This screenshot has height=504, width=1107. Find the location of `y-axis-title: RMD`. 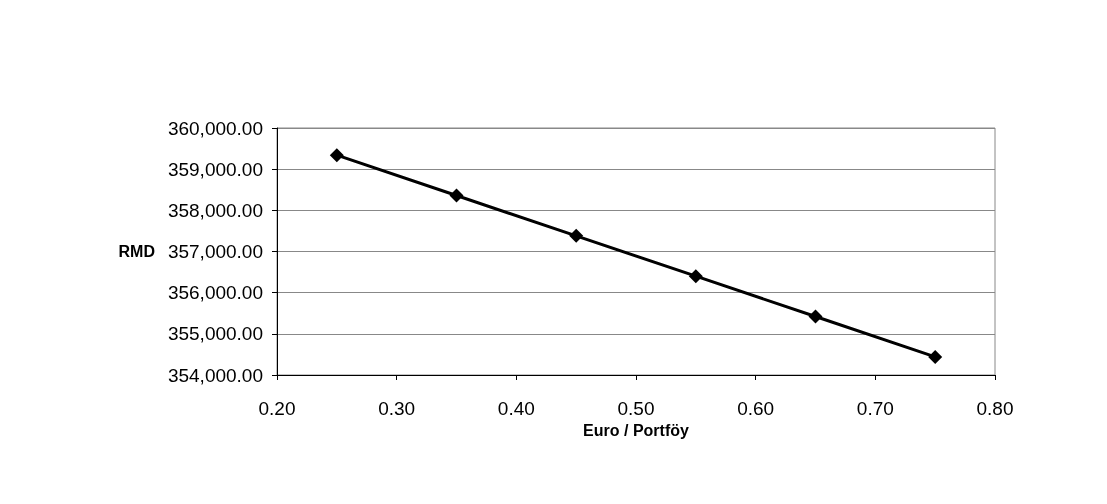

y-axis-title: RMD is located at coordinates (136, 251).